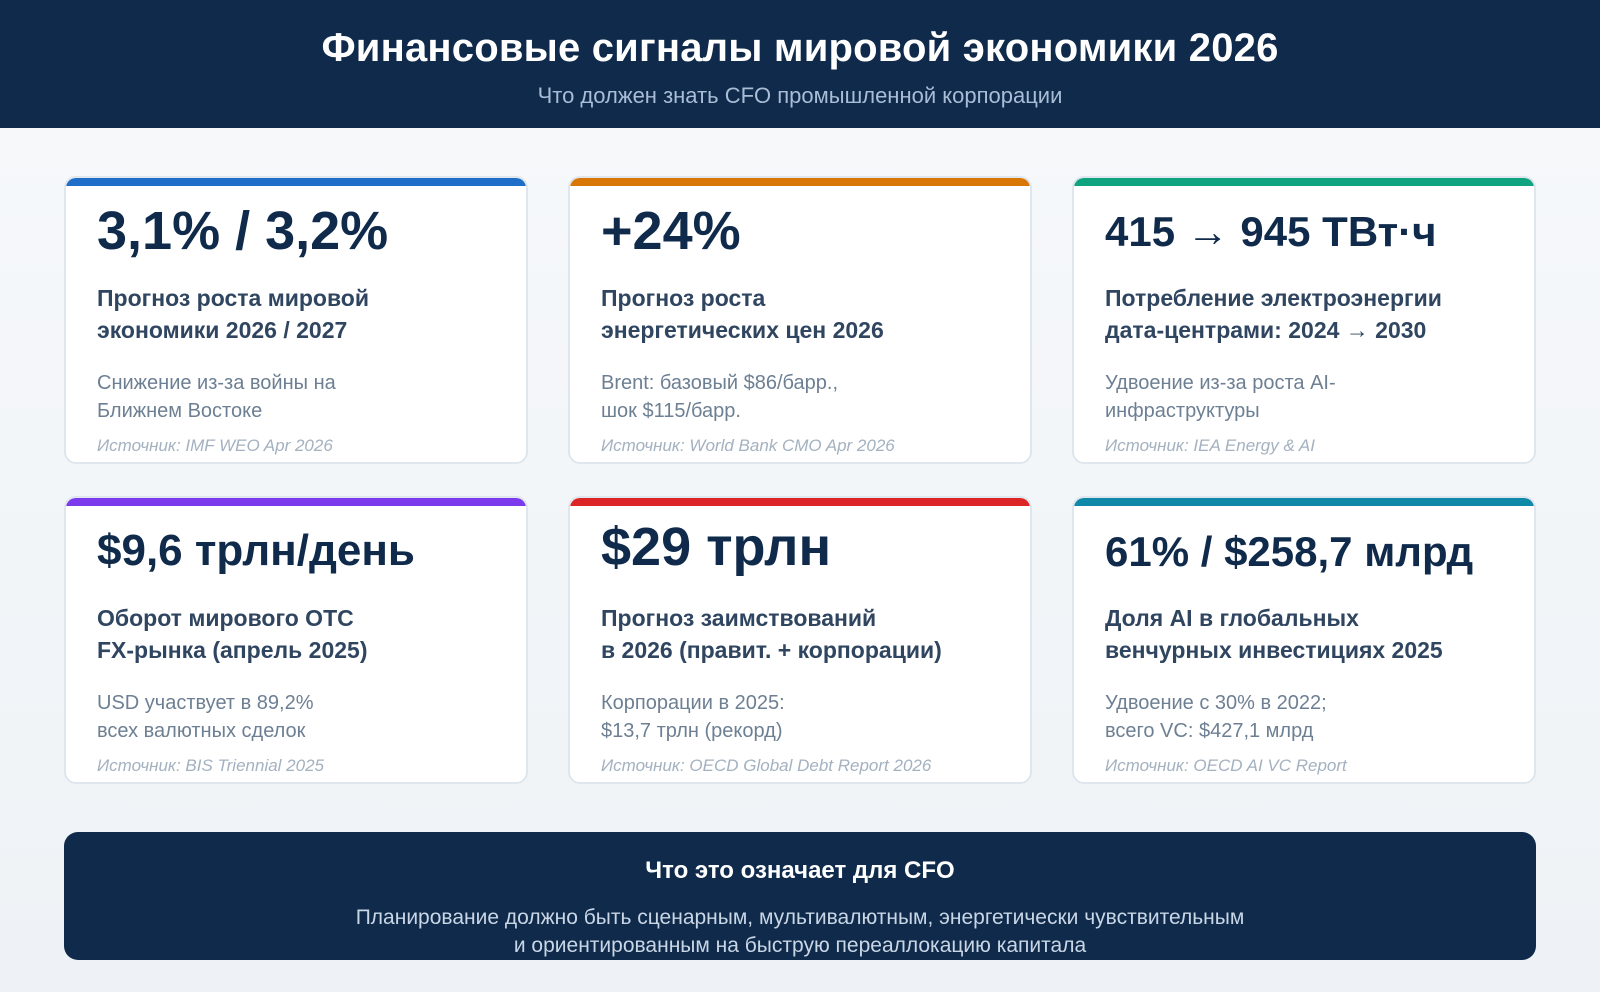  Describe the element at coordinates (201, 731) in the screenshot. I see `card-note-line: всех валютных сделок` at that location.